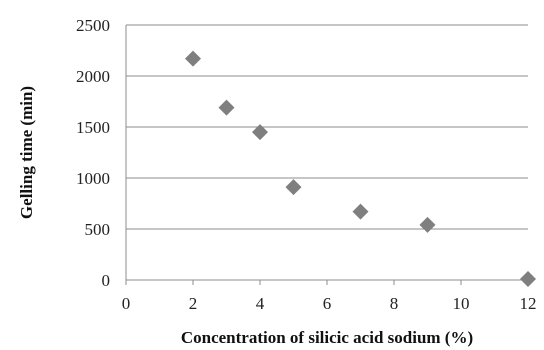 The image size is (544, 350). Describe the element at coordinates (193, 303) in the screenshot. I see `x-tick-label: 2` at that location.